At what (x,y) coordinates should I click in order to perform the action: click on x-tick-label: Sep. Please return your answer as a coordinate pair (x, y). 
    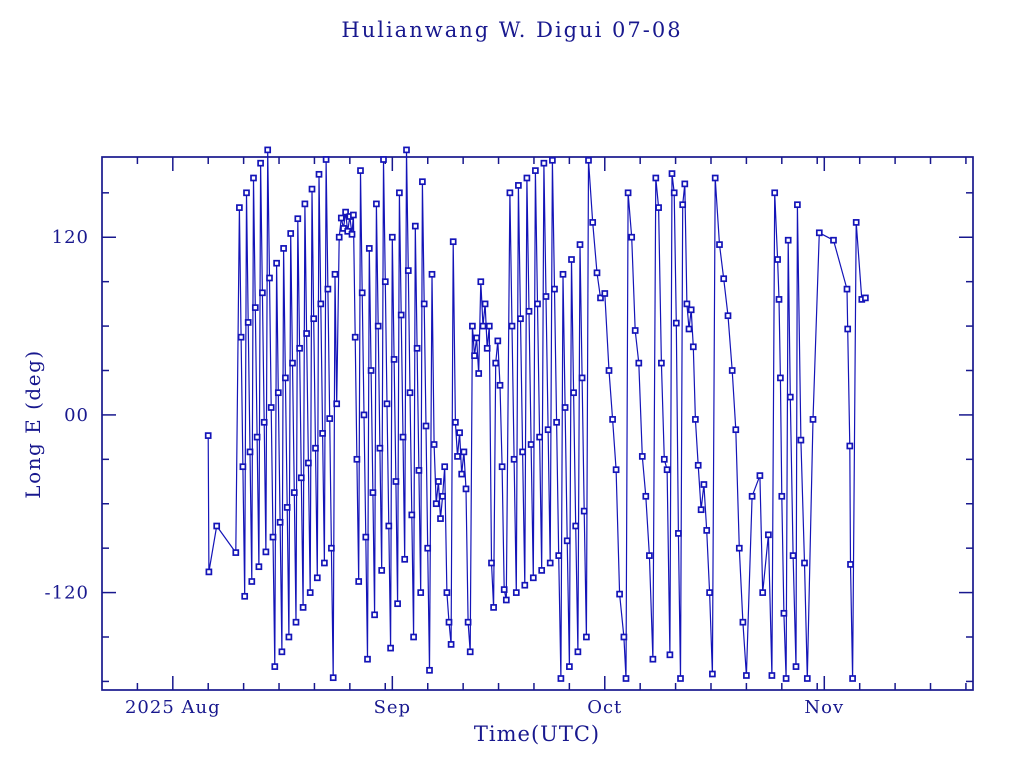
    Looking at the image, I should click on (393, 707).